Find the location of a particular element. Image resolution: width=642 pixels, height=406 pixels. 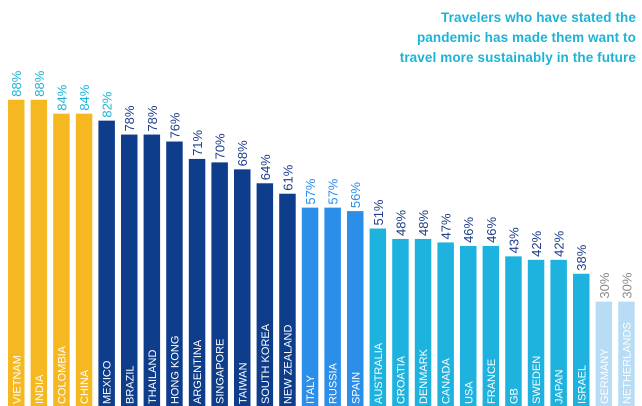

bar-usa is located at coordinates (468, 325).